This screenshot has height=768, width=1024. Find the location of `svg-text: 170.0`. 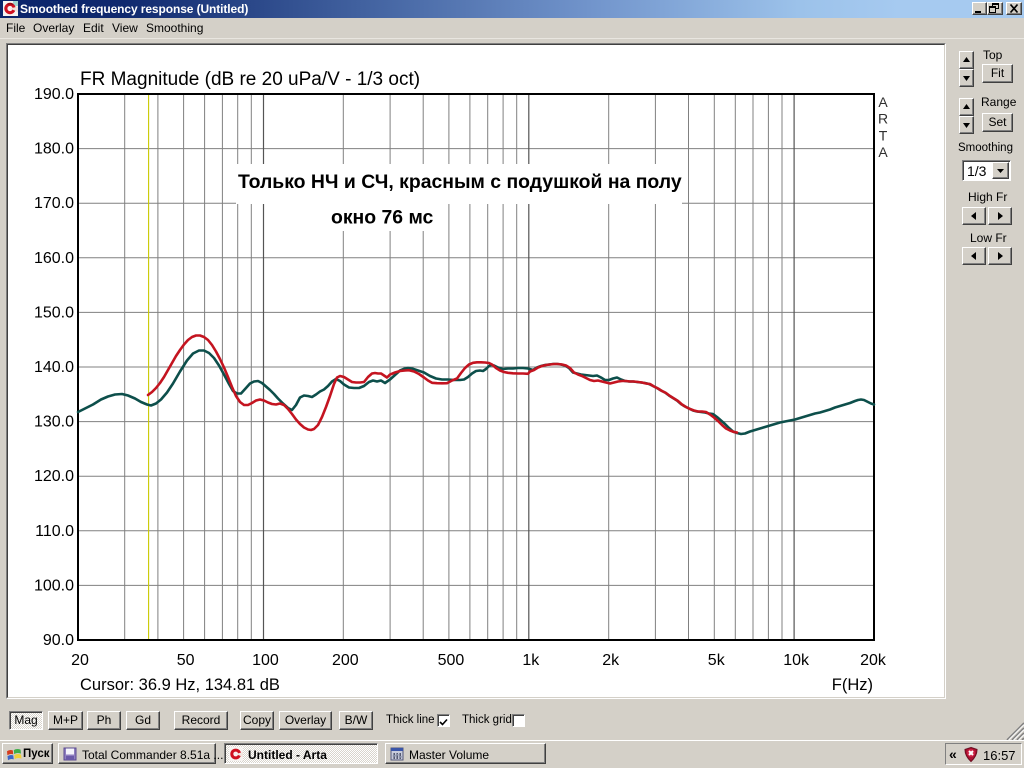

svg-text: 170.0 is located at coordinates (54, 203).